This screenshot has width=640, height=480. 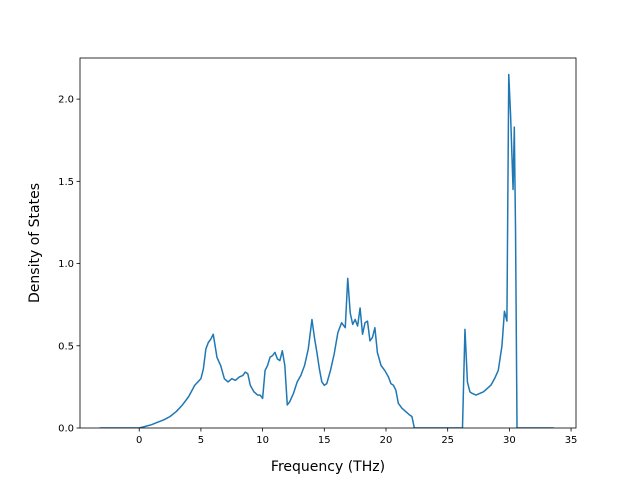 What do you see at coordinates (324, 440) in the screenshot?
I see `x-tick-label: 15` at bounding box center [324, 440].